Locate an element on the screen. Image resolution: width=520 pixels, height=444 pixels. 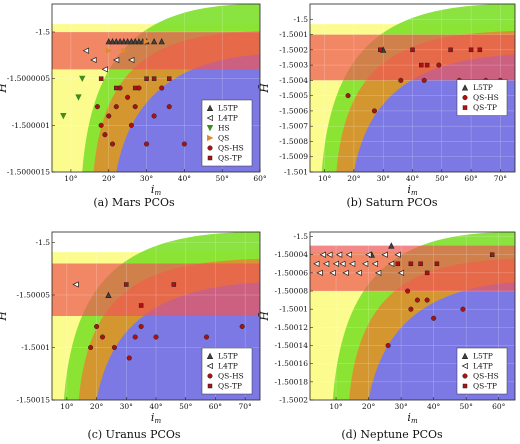
legend-marker-l4tp is located at coordinates (209, 118).